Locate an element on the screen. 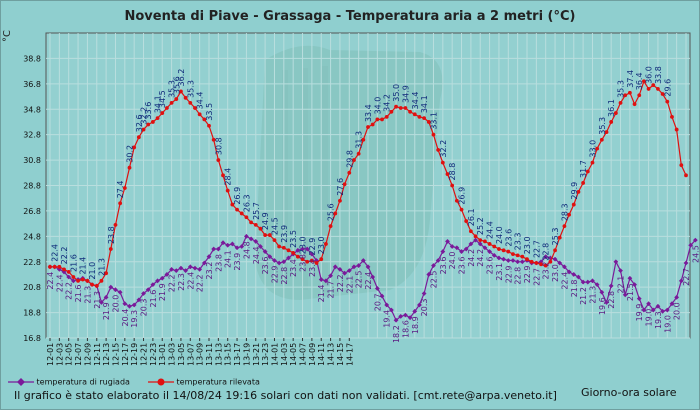 Image resolution: width=700 pixels, height=410 pixels. temperature-data-label: 34.4 is located at coordinates (200, 101).